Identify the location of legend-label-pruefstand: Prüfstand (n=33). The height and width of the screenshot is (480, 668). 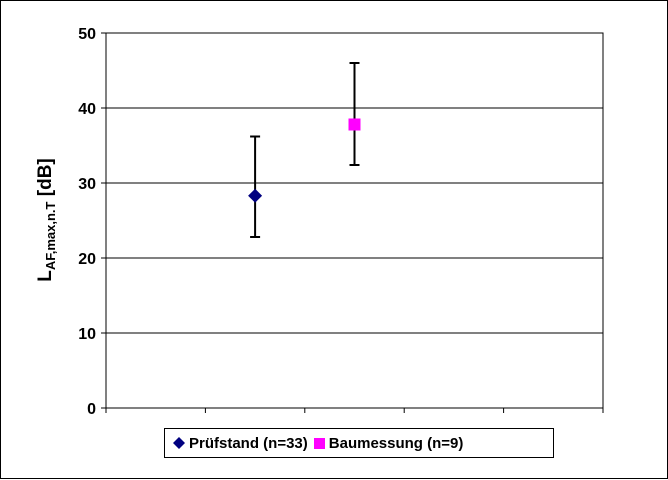
(248, 443).